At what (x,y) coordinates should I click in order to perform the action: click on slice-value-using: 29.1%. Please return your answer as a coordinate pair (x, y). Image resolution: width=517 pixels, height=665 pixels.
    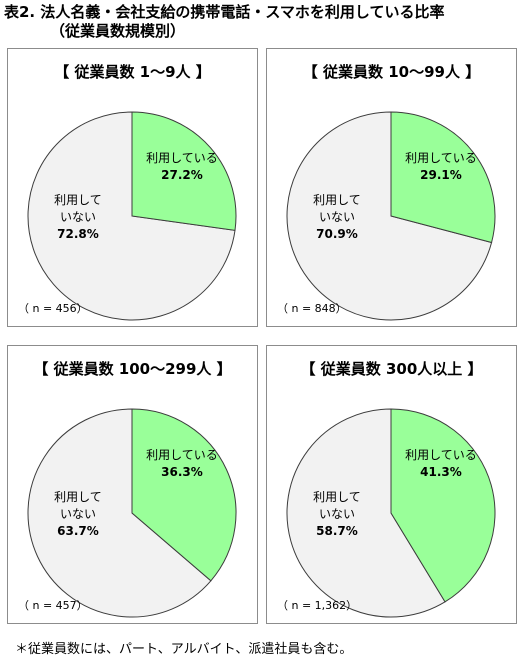
    Looking at the image, I should click on (441, 175).